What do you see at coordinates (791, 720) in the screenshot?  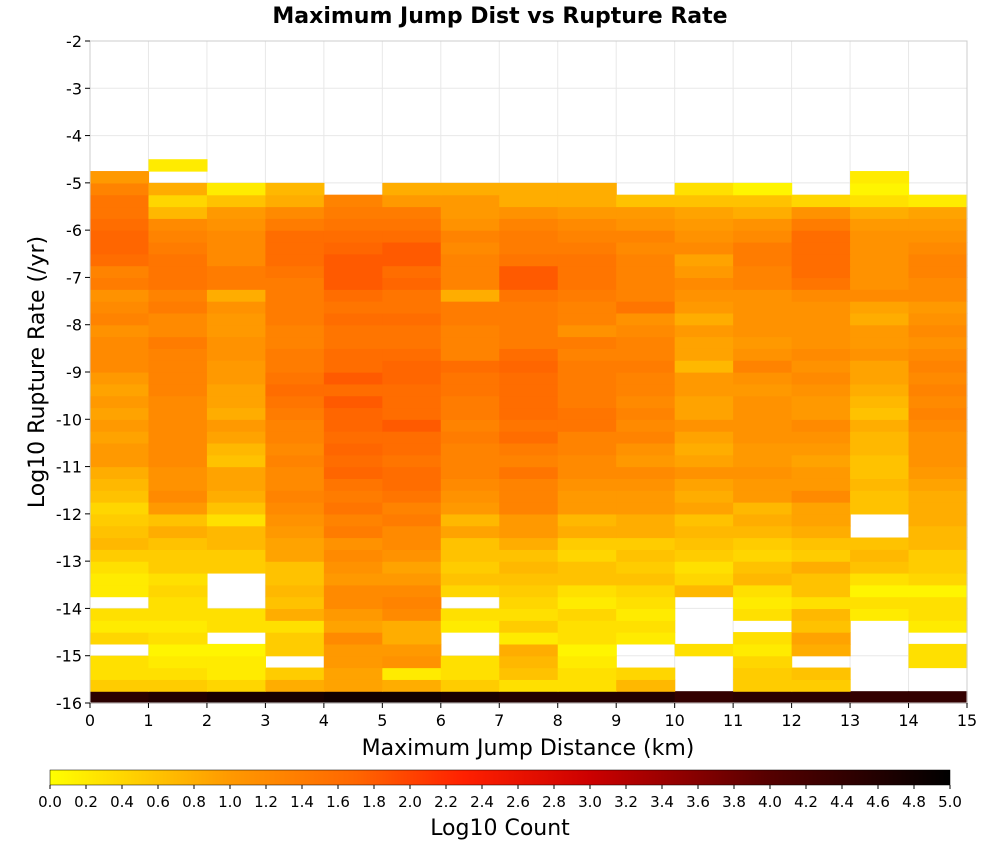 I see `x-tick-label: 12` at bounding box center [791, 720].